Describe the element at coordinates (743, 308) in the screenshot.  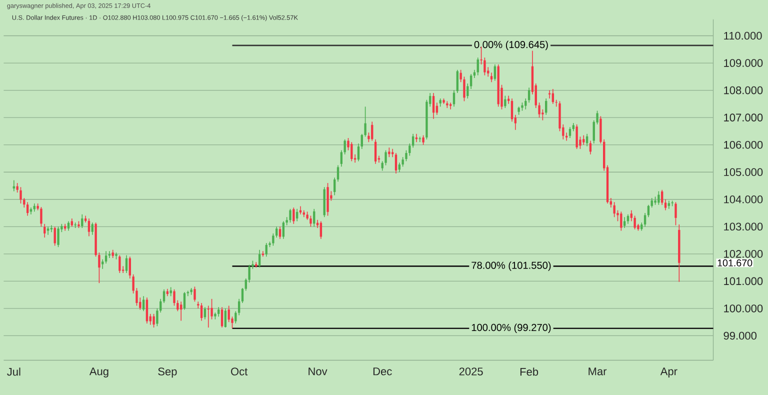
I see `y-tick-label: 100.000` at that location.